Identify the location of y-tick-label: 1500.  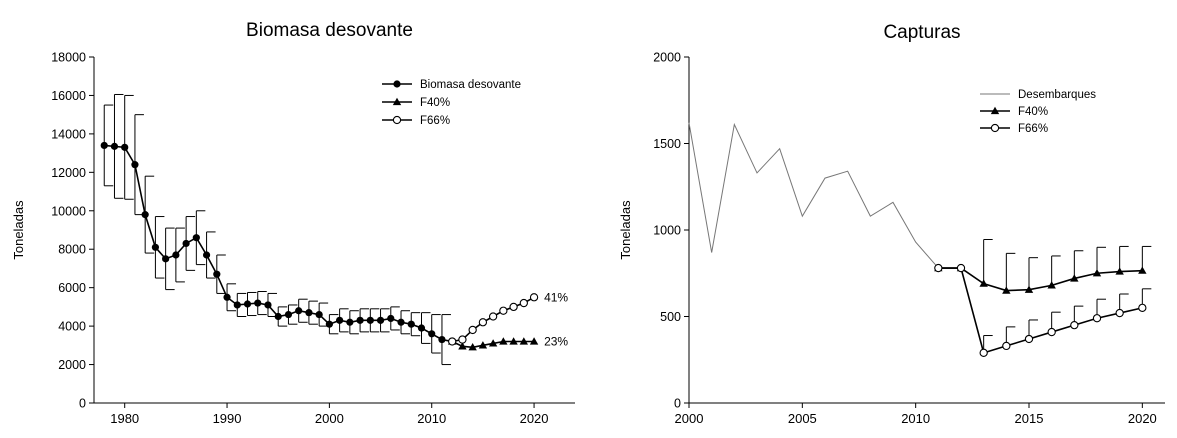
(667, 144).